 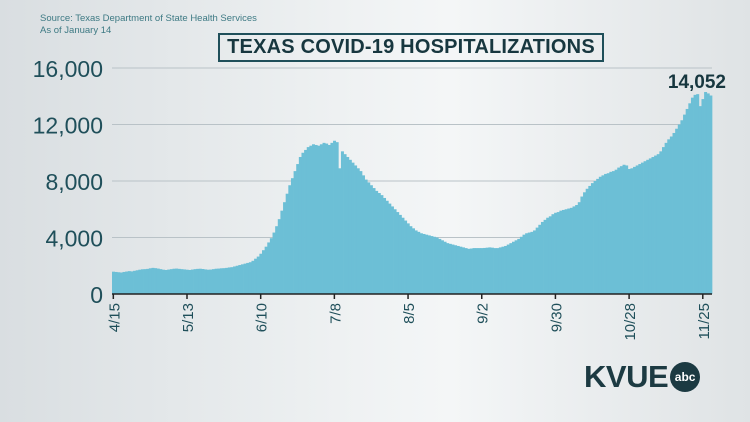 I want to click on y-tick-label: 12,000, so click(x=68, y=126).